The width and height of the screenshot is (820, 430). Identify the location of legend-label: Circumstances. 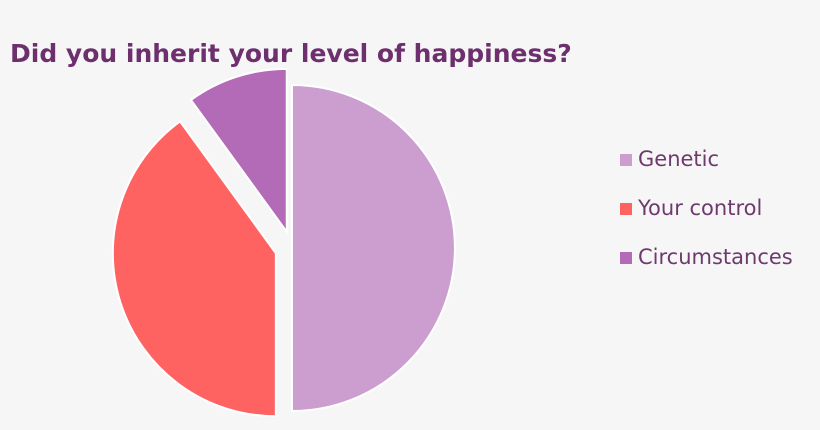
(715, 257).